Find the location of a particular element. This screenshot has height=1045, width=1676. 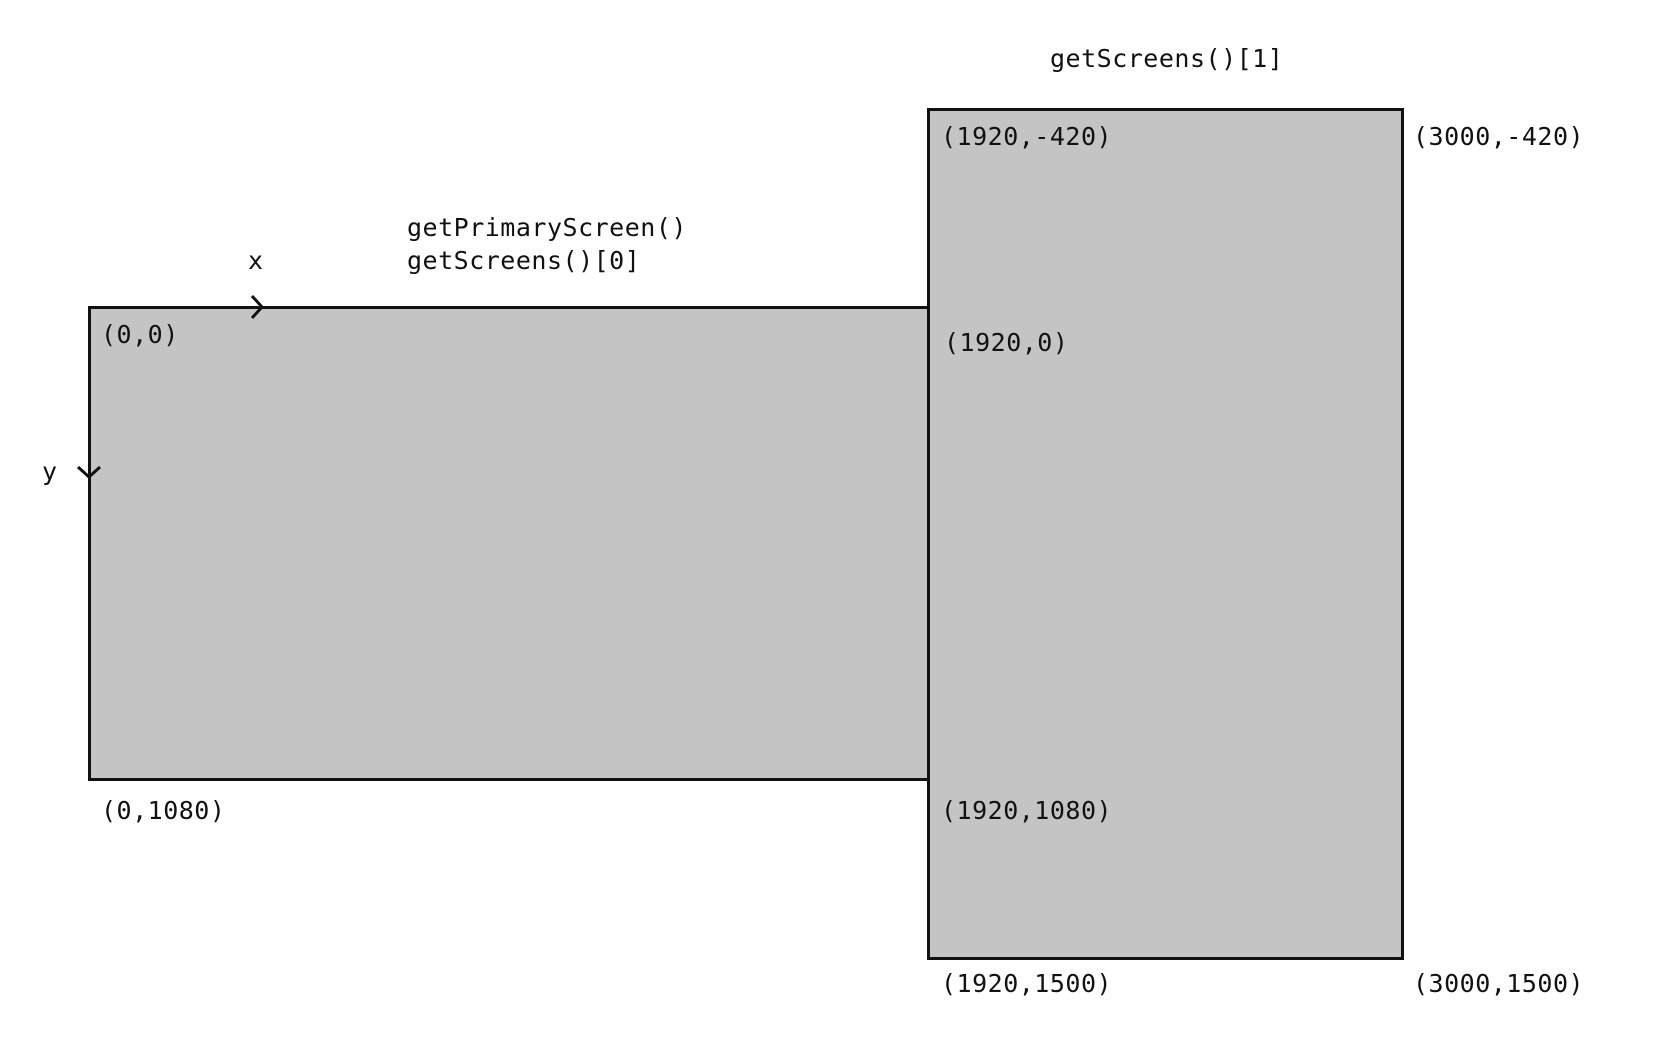

screens-0-call-label: getScreens()[0] is located at coordinates (524, 260).